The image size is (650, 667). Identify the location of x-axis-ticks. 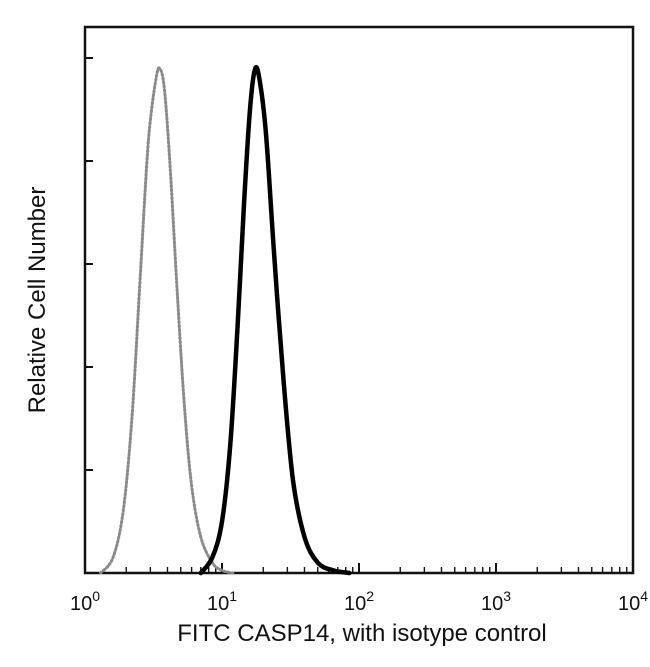
(359, 568).